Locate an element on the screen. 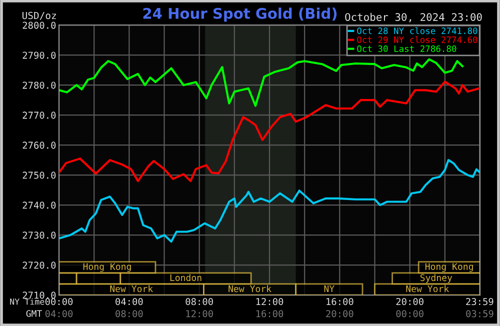 Image resolution: width=500 pixels, height=326 pixels. x2-tick-label: 04:00 is located at coordinates (59, 314).